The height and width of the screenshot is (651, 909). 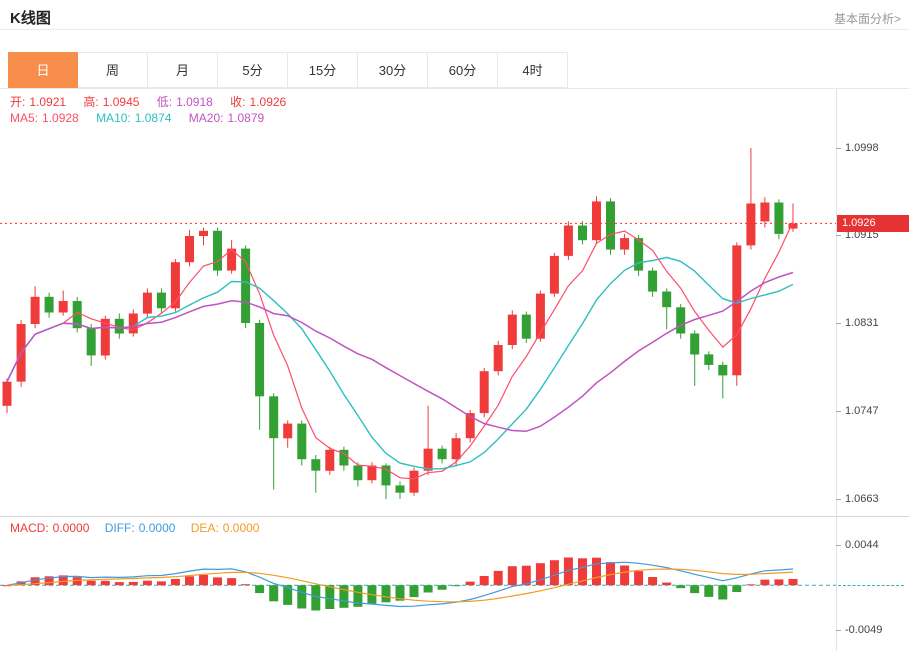 I want to click on tab-month: 月, so click(x=183, y=70).